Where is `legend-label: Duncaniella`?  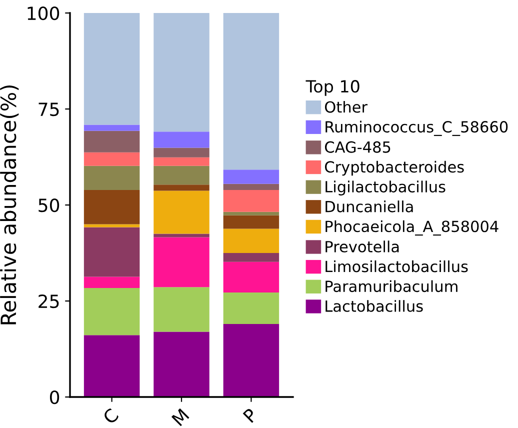
legend-label: Duncaniella is located at coordinates (369, 206).